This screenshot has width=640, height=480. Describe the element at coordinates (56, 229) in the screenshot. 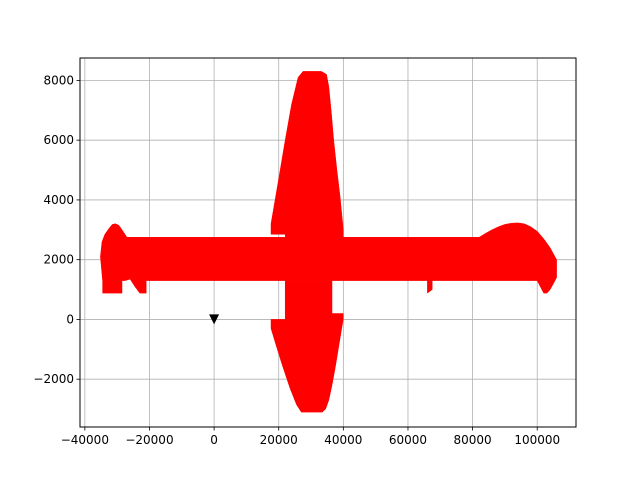

I see `y-axis: −2000 0 2000 4000 6000 8000` at that location.